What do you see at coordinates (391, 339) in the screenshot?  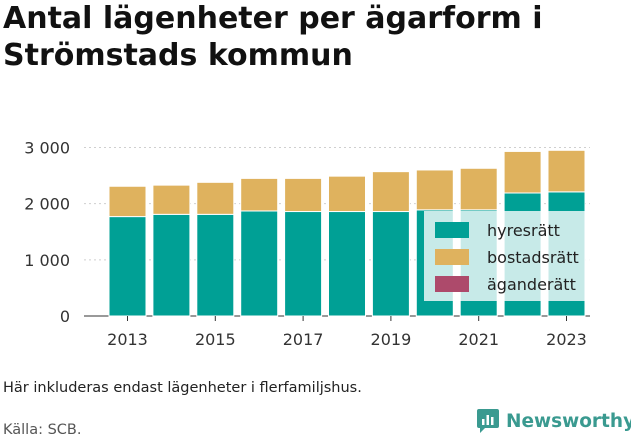 I see `x-tick-label: 2019` at bounding box center [391, 339].